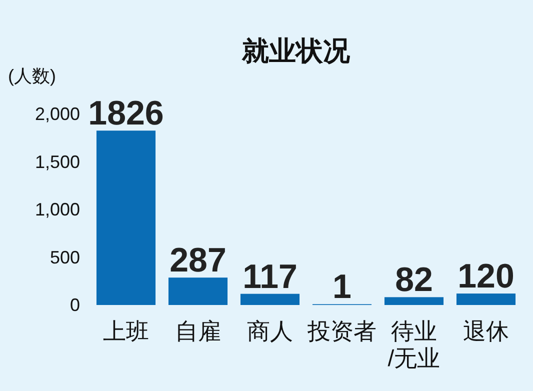 The image size is (533, 391). Describe the element at coordinates (414, 280) in the screenshot. I see `data-label: 82` at that location.